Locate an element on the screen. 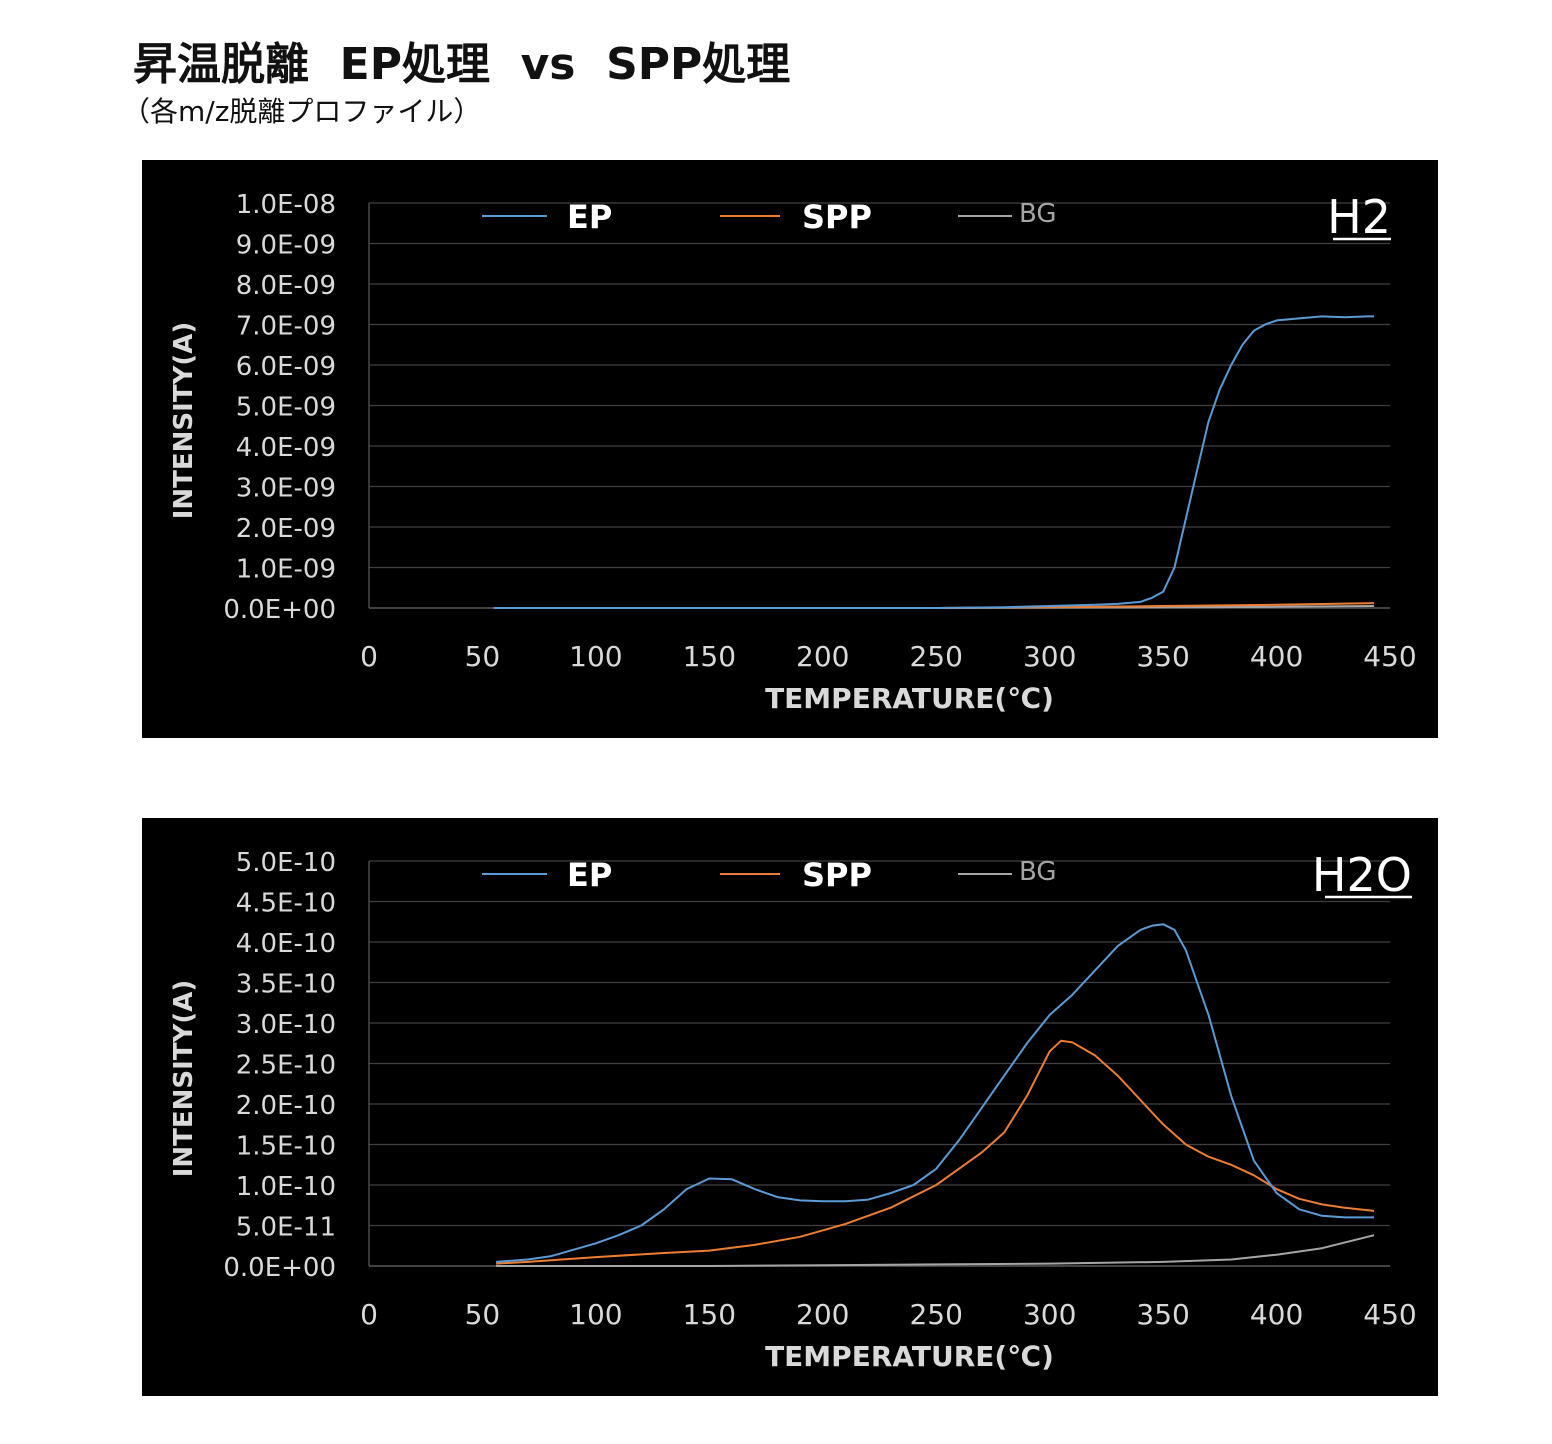  y-tick-label: 2.5E-10 is located at coordinates (286, 1066).